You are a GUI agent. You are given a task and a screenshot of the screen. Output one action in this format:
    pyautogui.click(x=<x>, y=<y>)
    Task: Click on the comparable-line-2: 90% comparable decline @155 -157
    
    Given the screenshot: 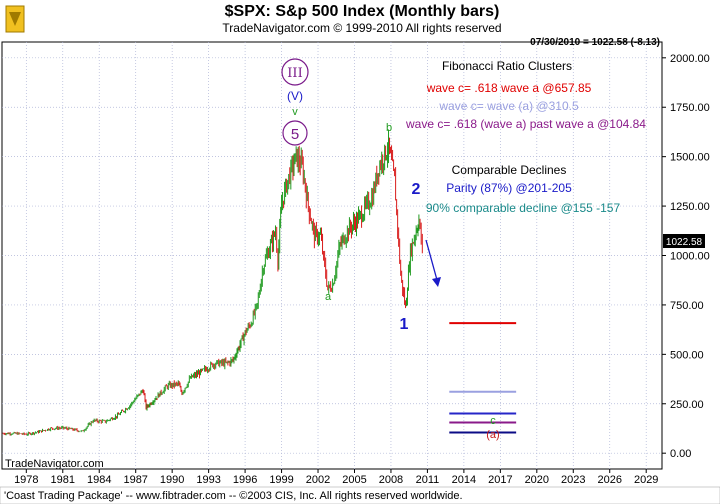 What is the action you would take?
    pyautogui.click(x=523, y=208)
    